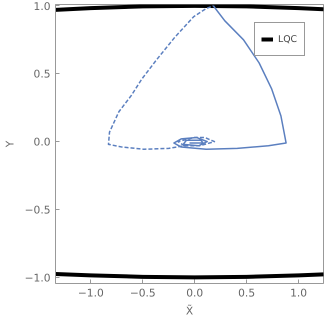  I want to click on x-tick-label: 0.0, so click(195, 293).